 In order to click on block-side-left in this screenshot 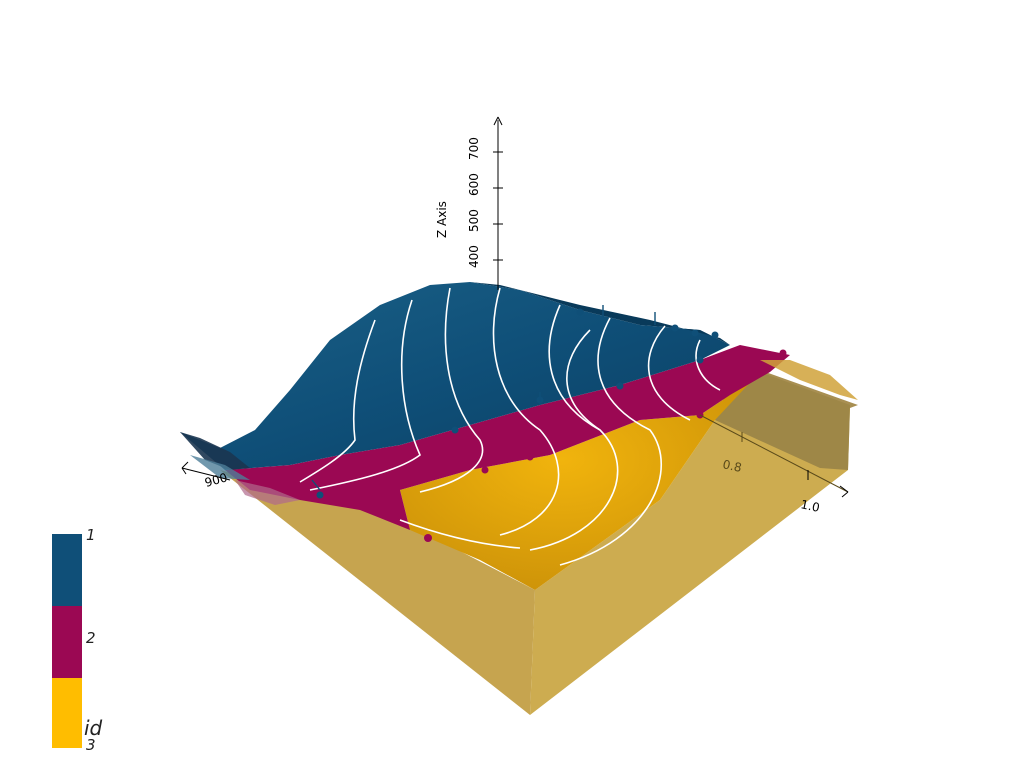, I will do `click(377, 592)`.